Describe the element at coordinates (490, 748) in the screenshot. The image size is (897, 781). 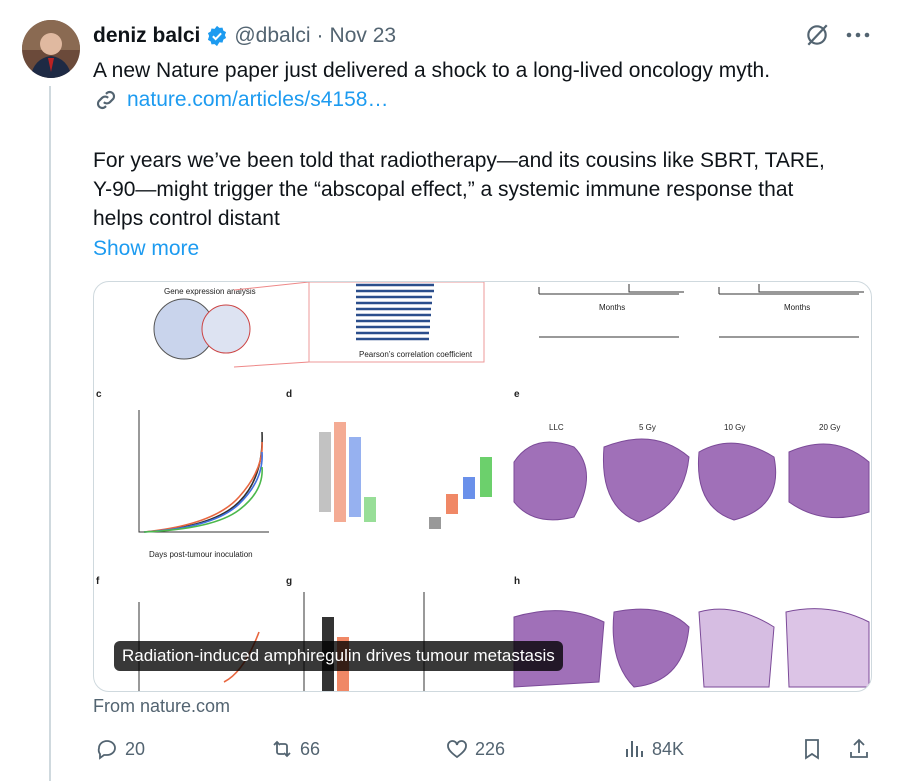
I see `like-count: 226` at that location.